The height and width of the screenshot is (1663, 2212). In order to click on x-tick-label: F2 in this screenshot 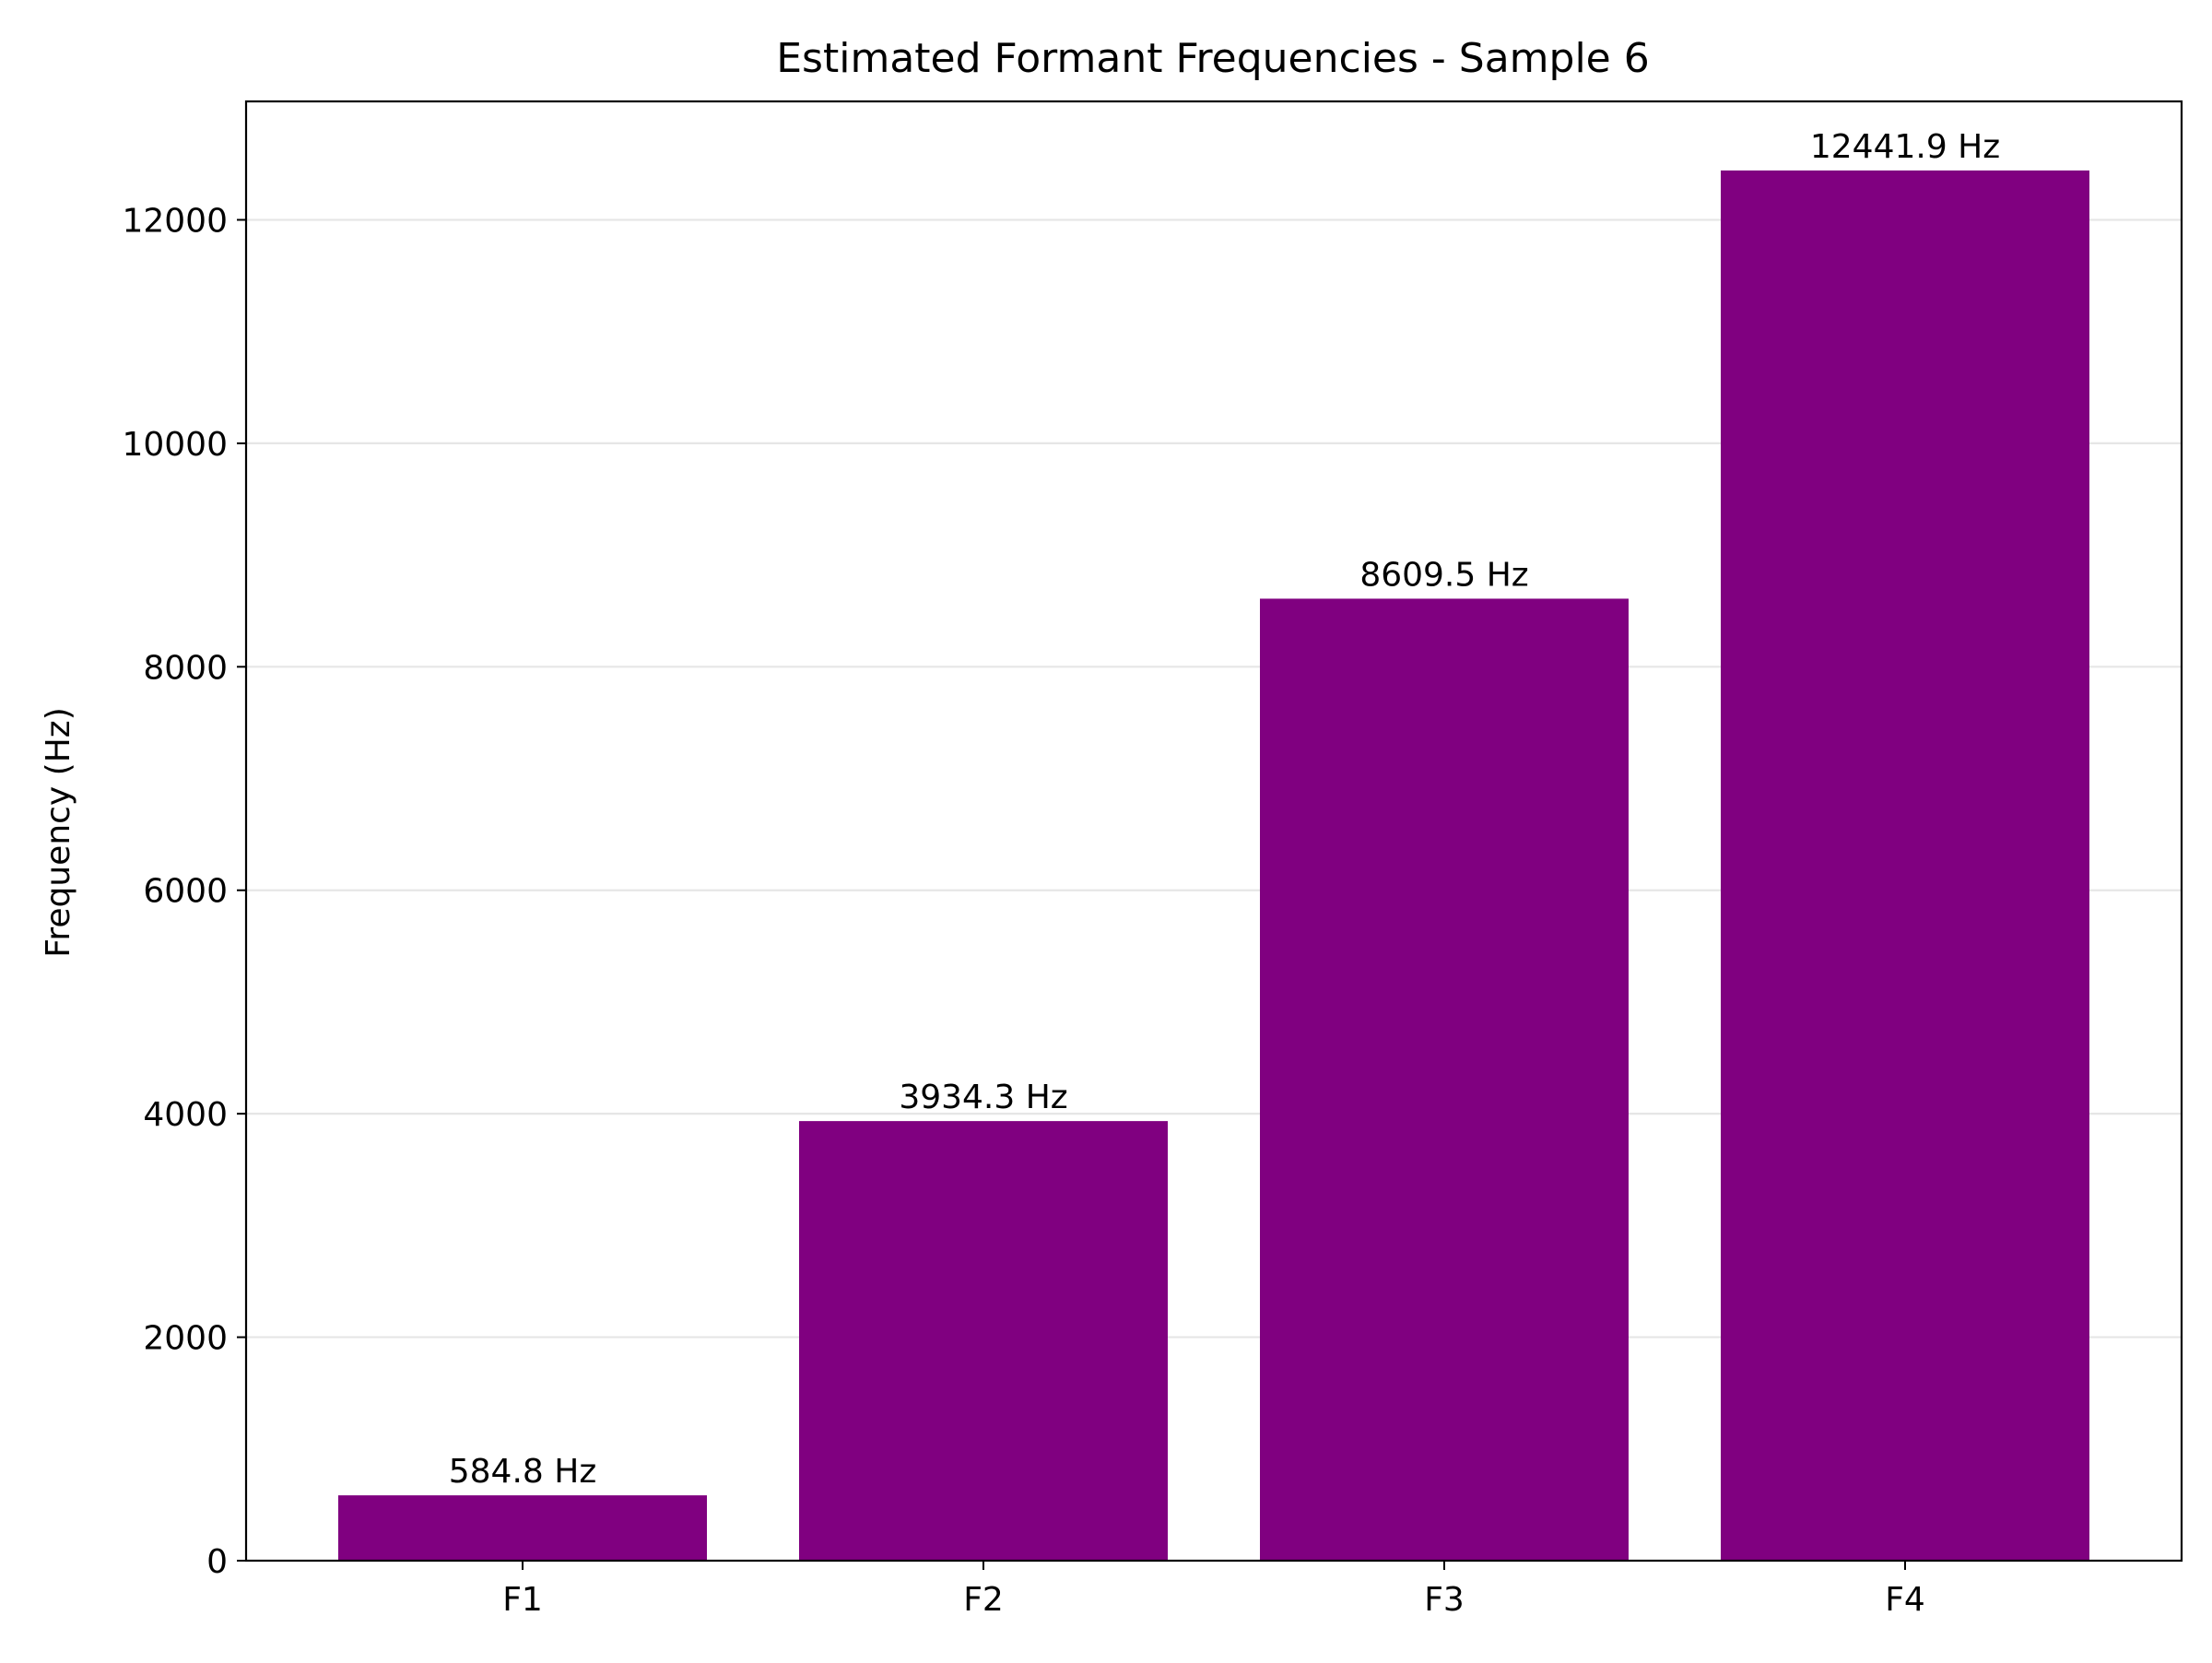, I will do `click(983, 1600)`.